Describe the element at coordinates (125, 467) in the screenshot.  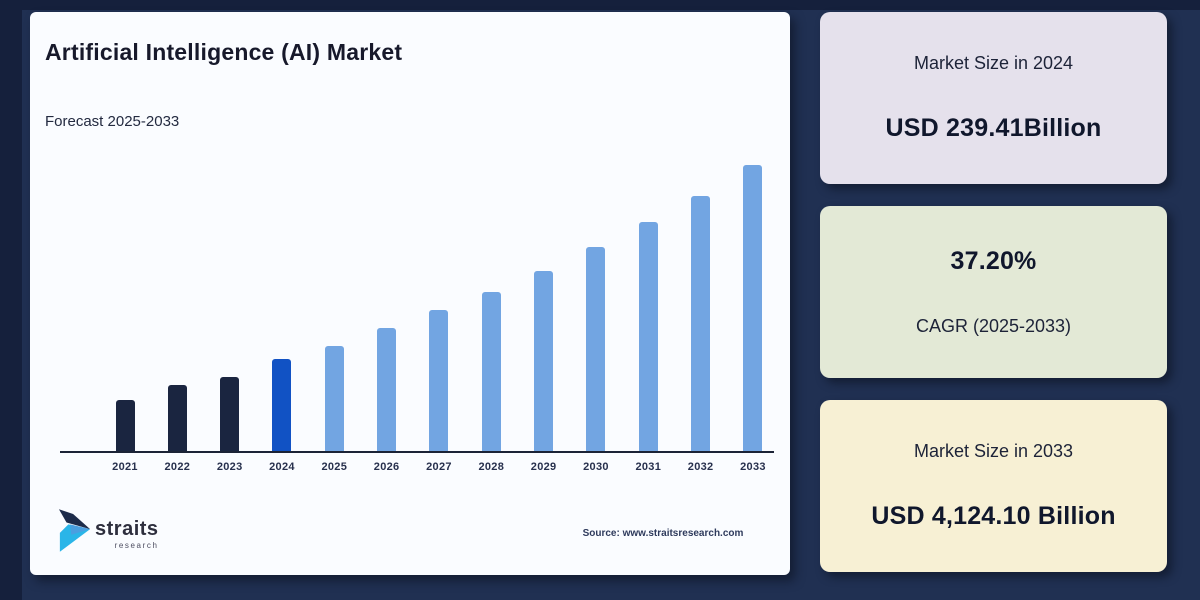
I see `bar-year-label-2021: 2021` at that location.